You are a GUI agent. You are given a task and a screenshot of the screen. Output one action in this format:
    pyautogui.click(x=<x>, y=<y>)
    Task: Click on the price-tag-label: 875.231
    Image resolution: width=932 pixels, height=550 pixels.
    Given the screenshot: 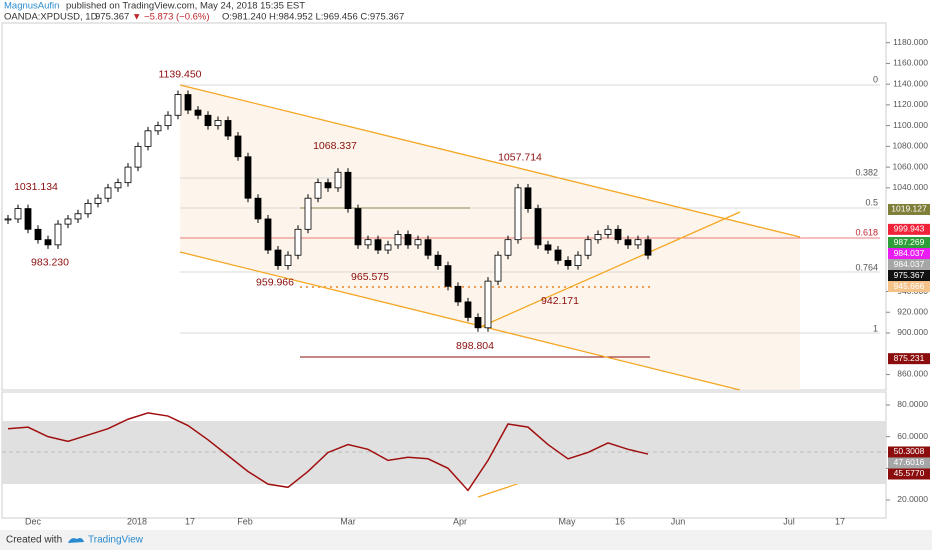 What is the action you would take?
    pyautogui.click(x=909, y=358)
    